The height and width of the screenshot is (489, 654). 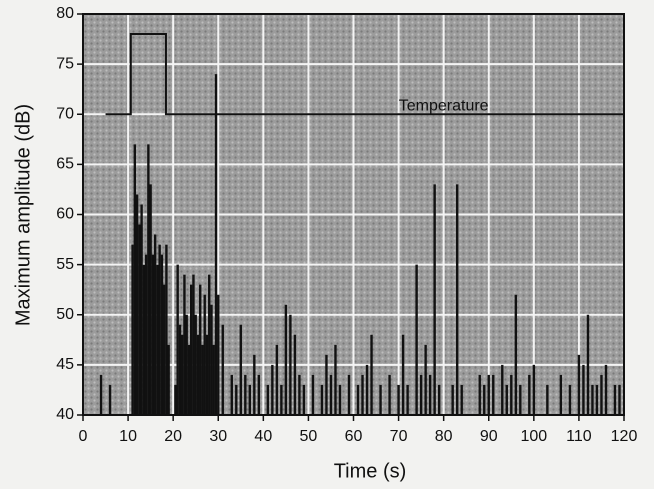 What do you see at coordinates (354, 436) in the screenshot?
I see `x-tick-label: 60` at bounding box center [354, 436].